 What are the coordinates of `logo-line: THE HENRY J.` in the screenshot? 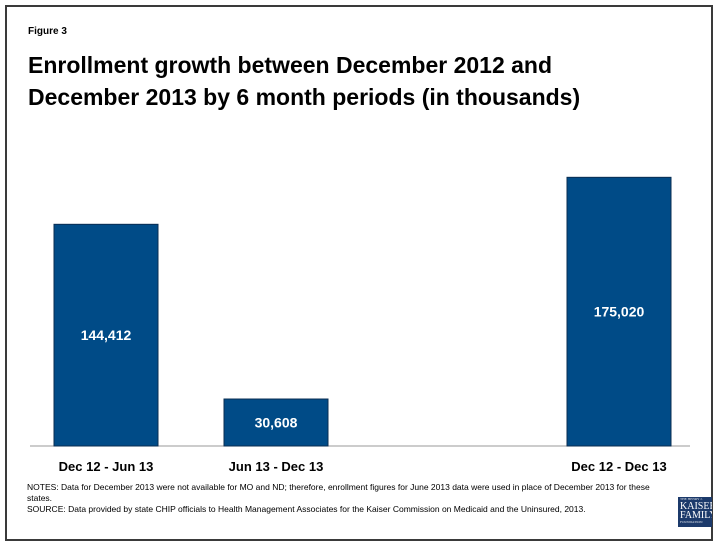 It's located at (691, 499).